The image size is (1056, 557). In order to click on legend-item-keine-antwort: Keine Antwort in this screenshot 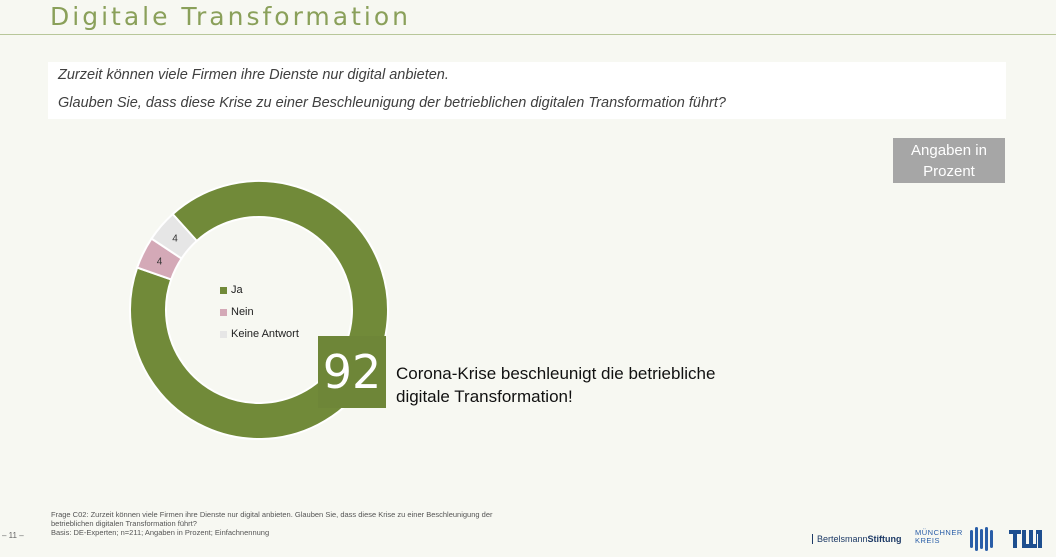, I will do `click(259, 334)`.